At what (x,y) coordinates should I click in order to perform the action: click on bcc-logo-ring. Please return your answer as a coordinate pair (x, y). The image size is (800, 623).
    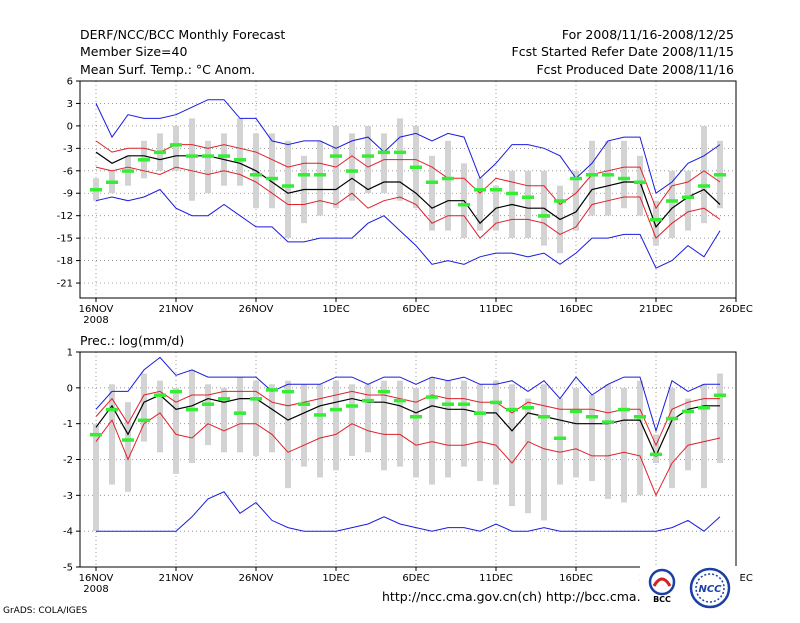
    Looking at the image, I should click on (662, 582).